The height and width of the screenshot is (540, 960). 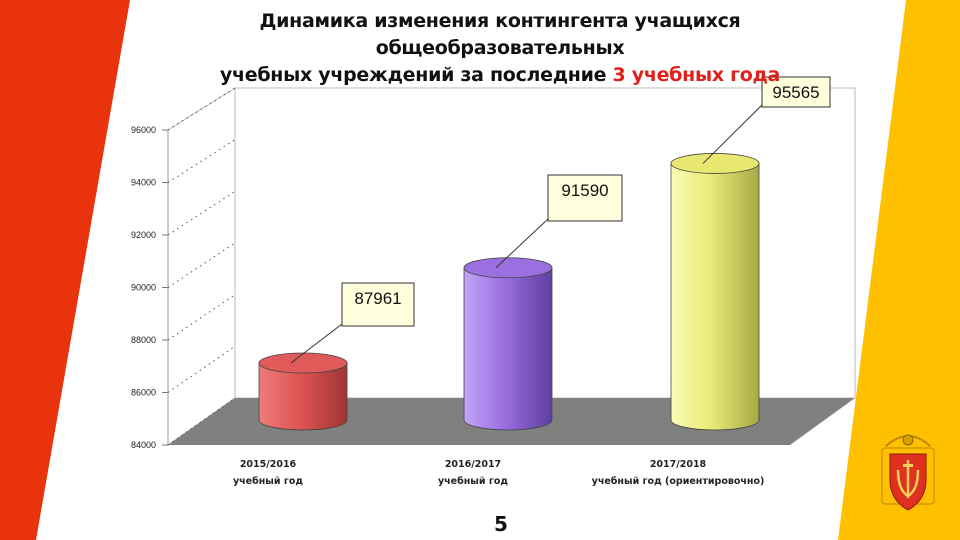 I want to click on y-tick-label: 96000, so click(x=143, y=130).